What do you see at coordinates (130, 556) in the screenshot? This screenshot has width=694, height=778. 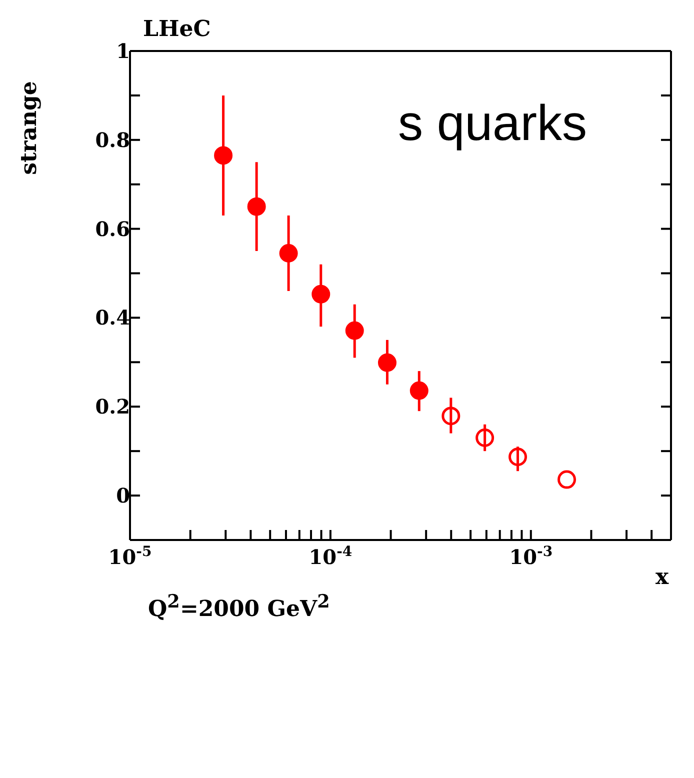 I see `x-tick-label: 10$^{-5}$` at bounding box center [130, 556].